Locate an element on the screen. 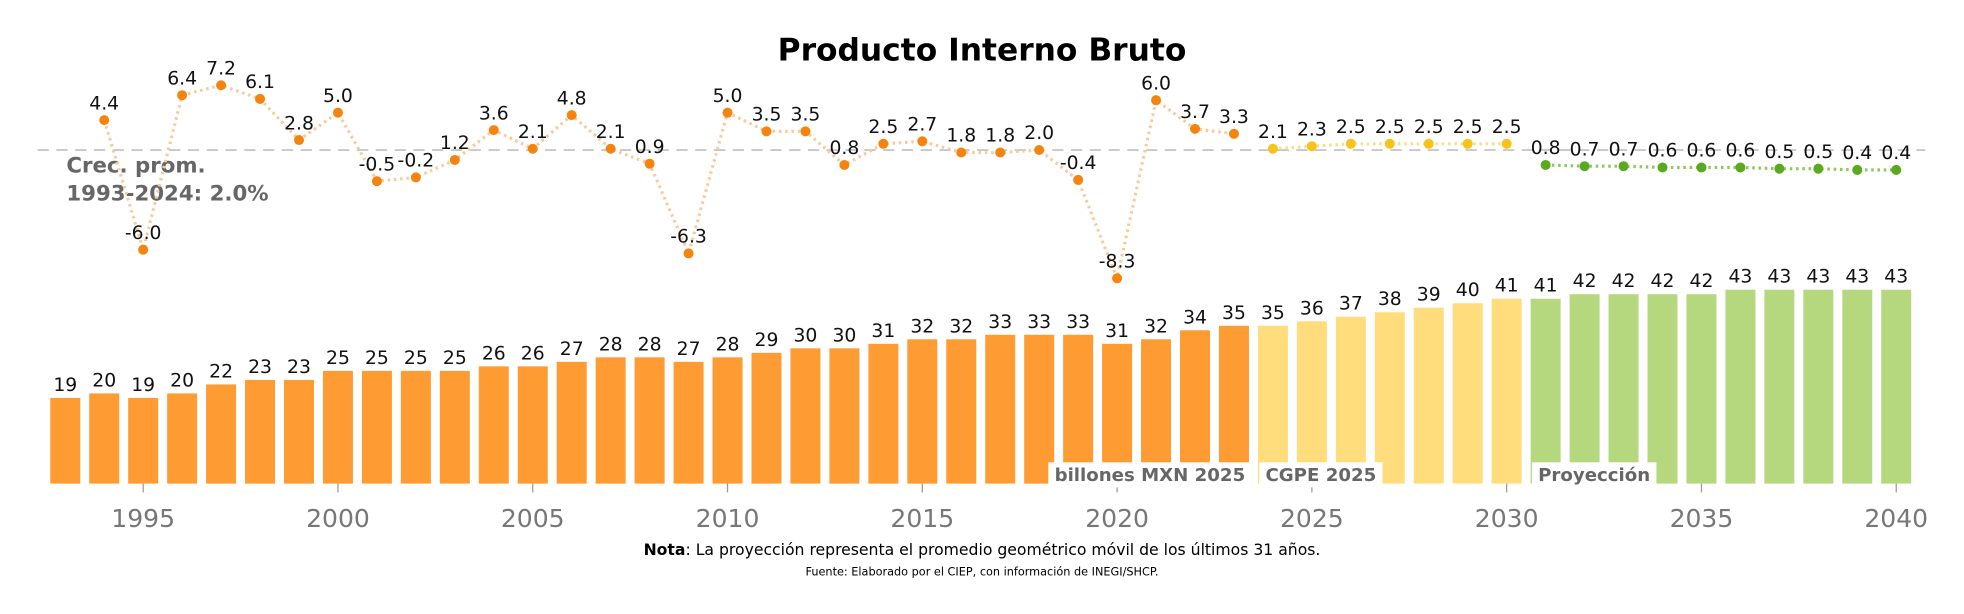 This screenshot has height=614, width=1964. growth-label: 6.0 is located at coordinates (1156, 83).